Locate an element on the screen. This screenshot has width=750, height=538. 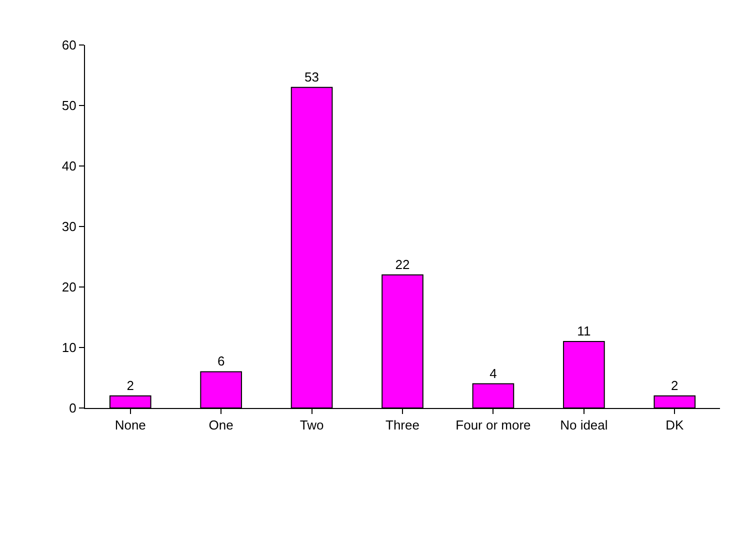
data-label: 22 is located at coordinates (402, 264).